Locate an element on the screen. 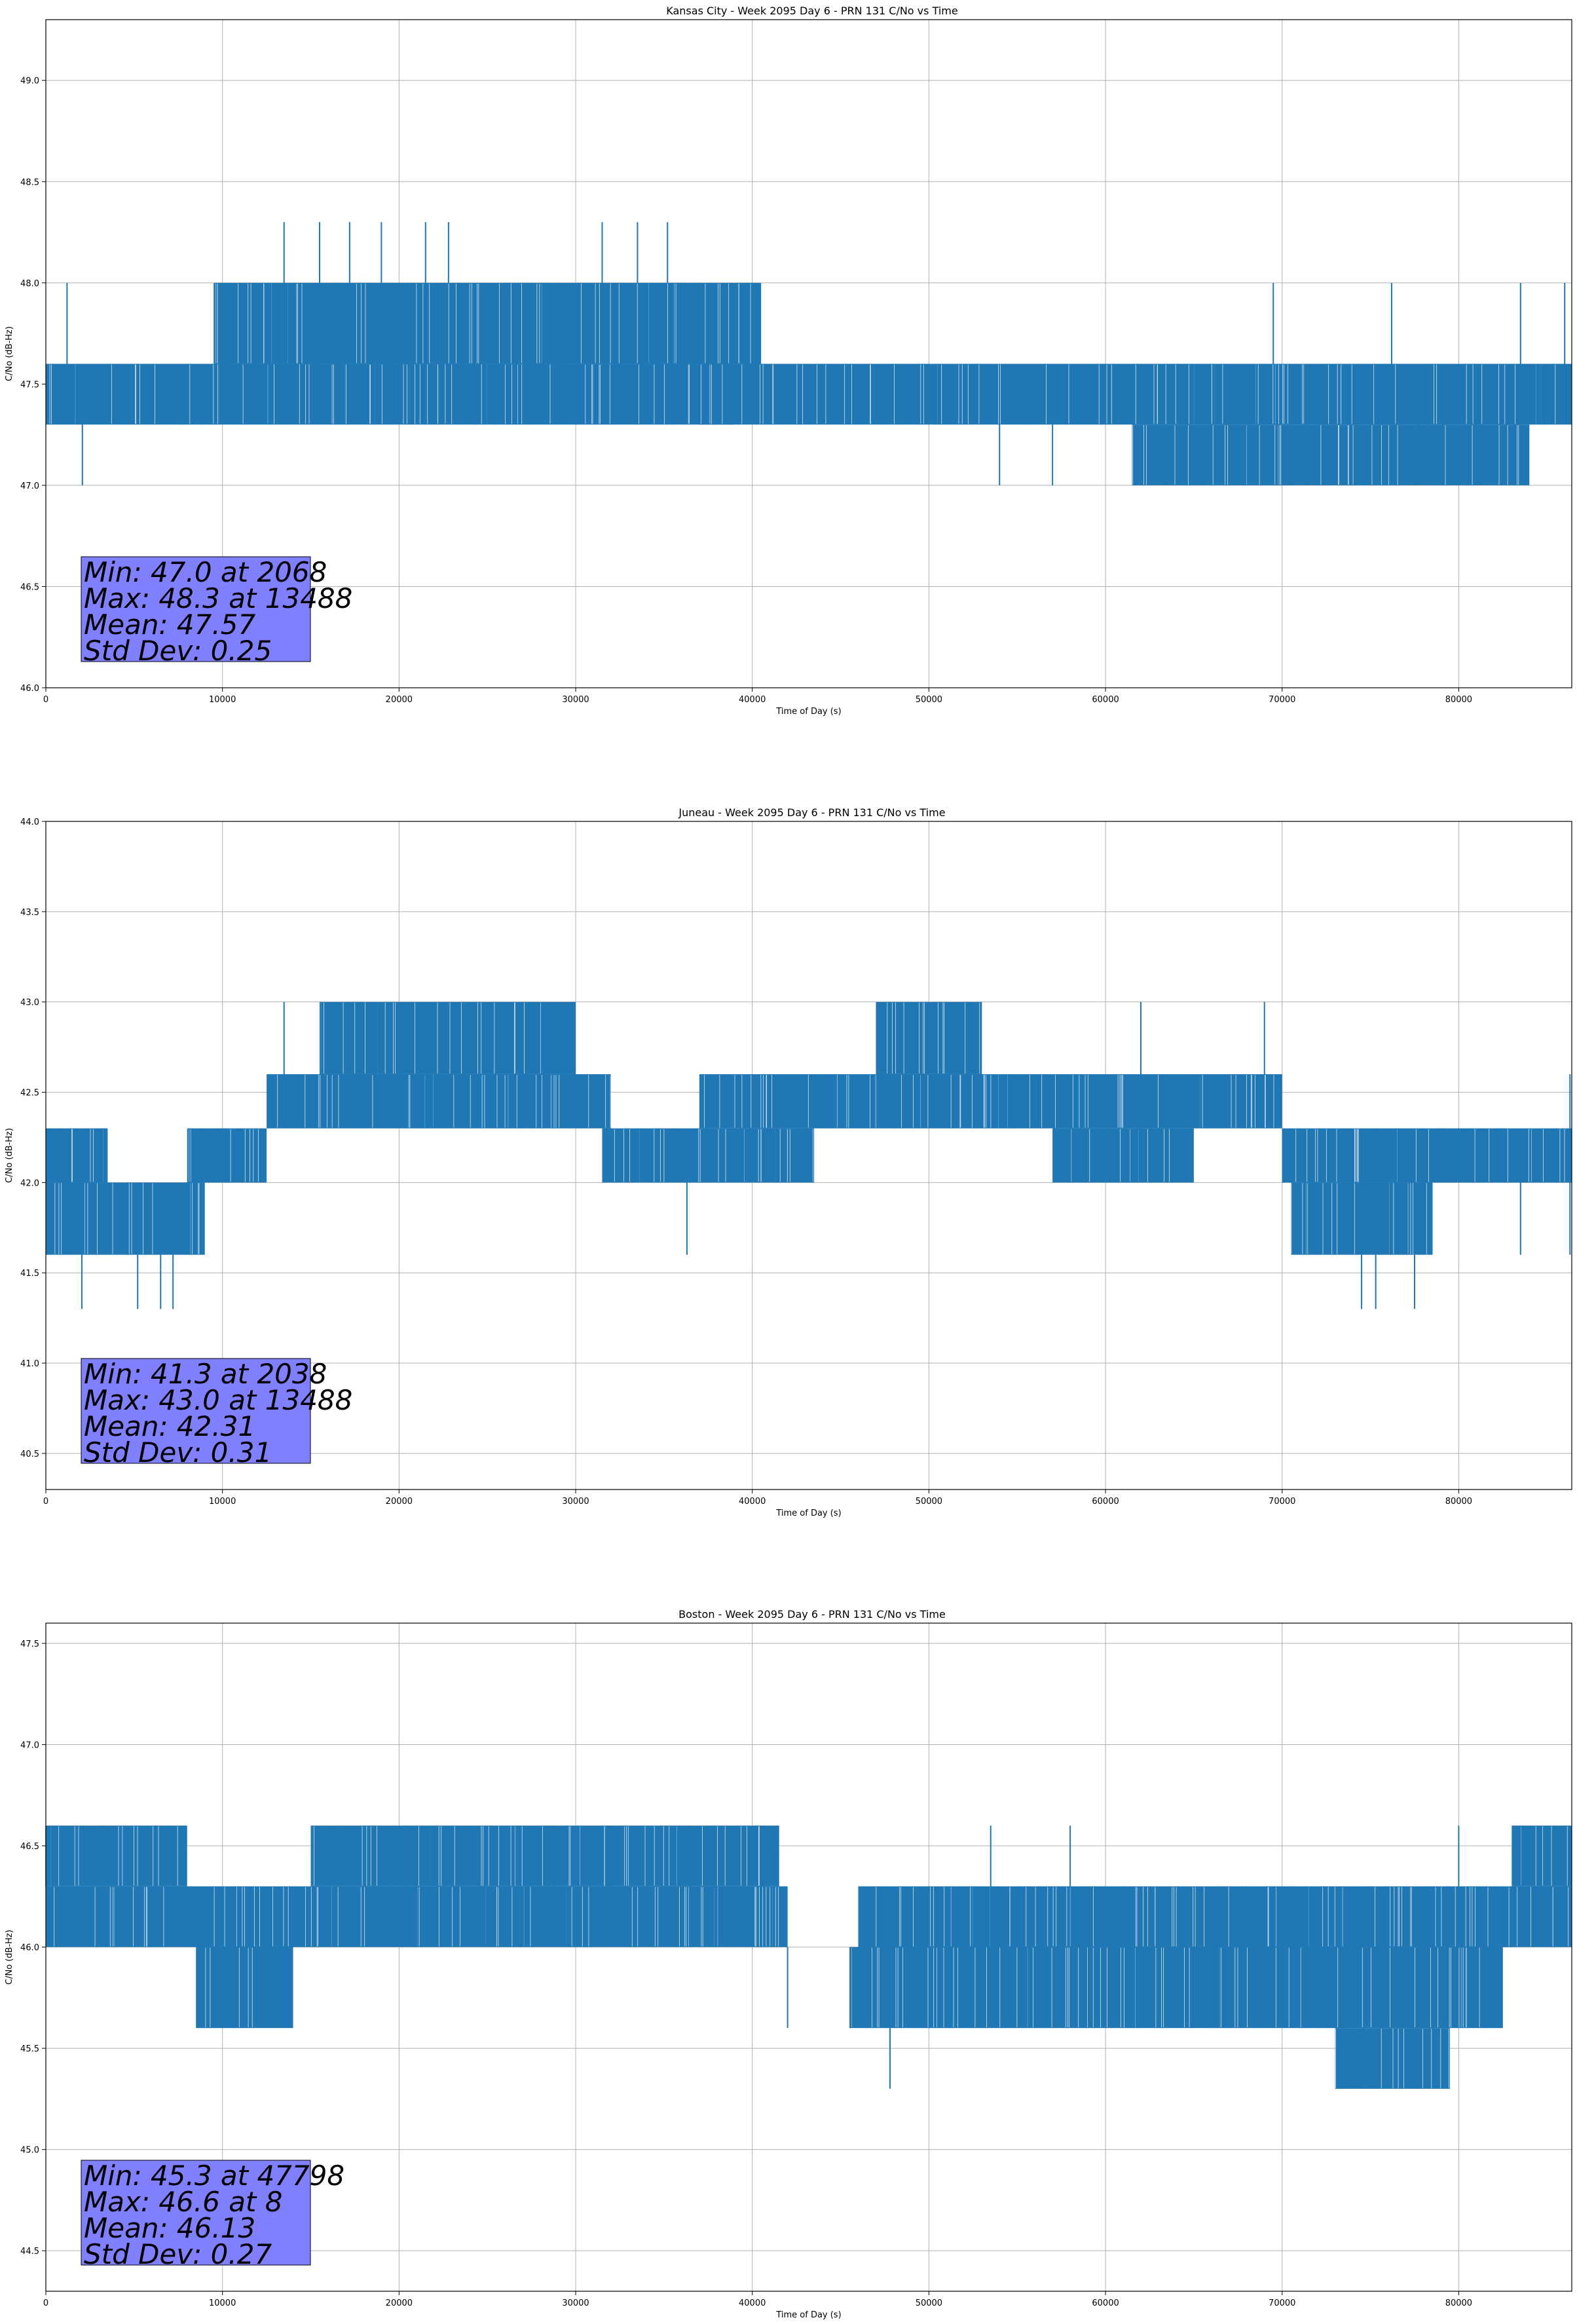 Image resolution: width=1577 pixels, height=2324 pixels. stat-mean: Mean: 47.57 is located at coordinates (169, 625).